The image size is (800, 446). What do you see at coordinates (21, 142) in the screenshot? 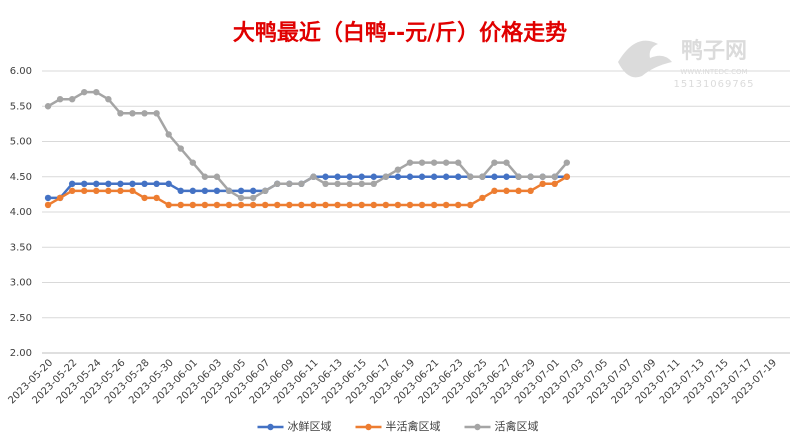
I see `y-tick-label: 5.00` at bounding box center [21, 142].